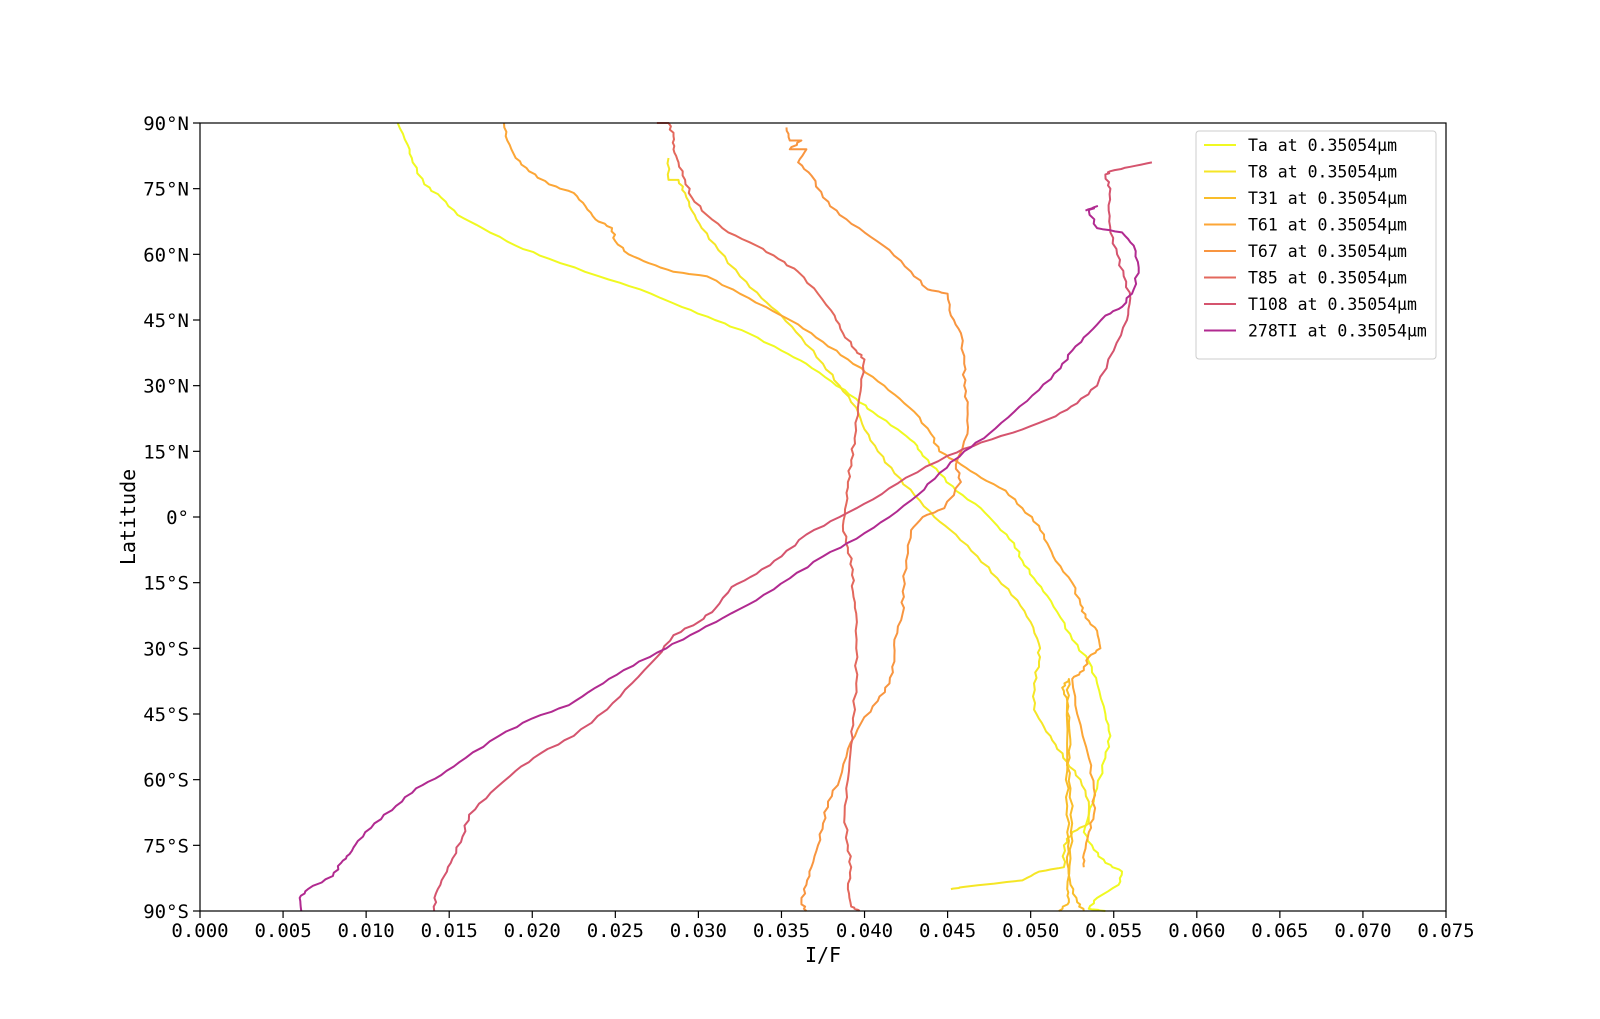  Describe the element at coordinates (781, 931) in the screenshot. I see `x-tick-label: 0.035` at that location.